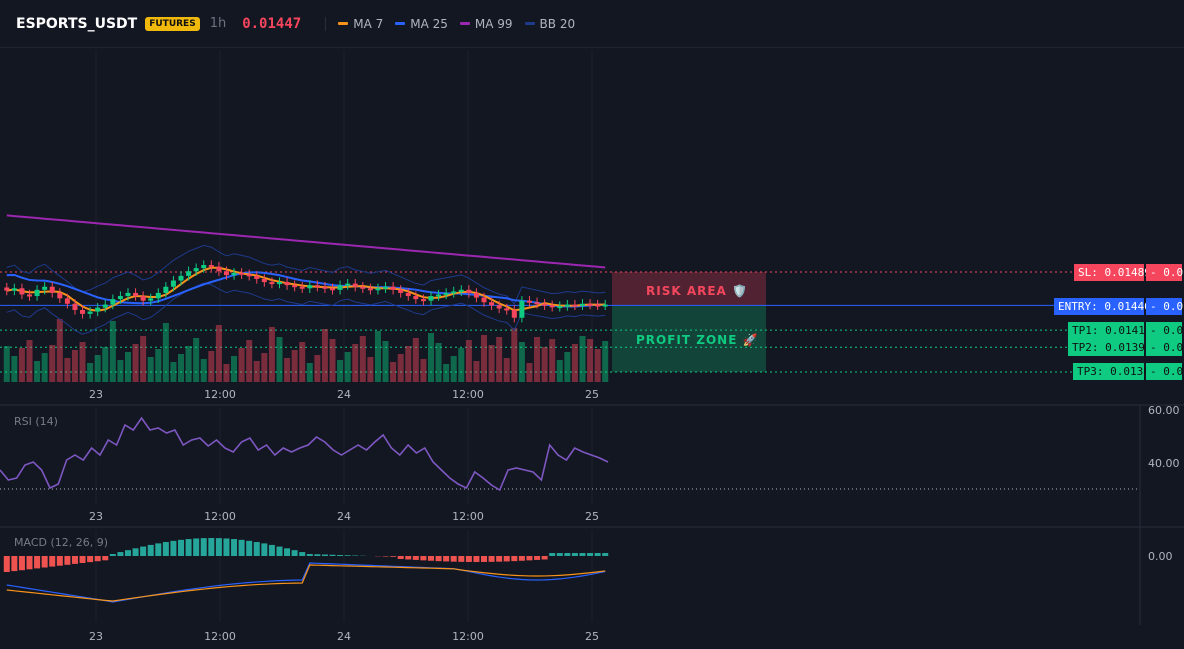 Image resolution: width=1184 pixels, height=649 pixels. What do you see at coordinates (326, 23) in the screenshot?
I see `header-divider` at bounding box center [326, 23].